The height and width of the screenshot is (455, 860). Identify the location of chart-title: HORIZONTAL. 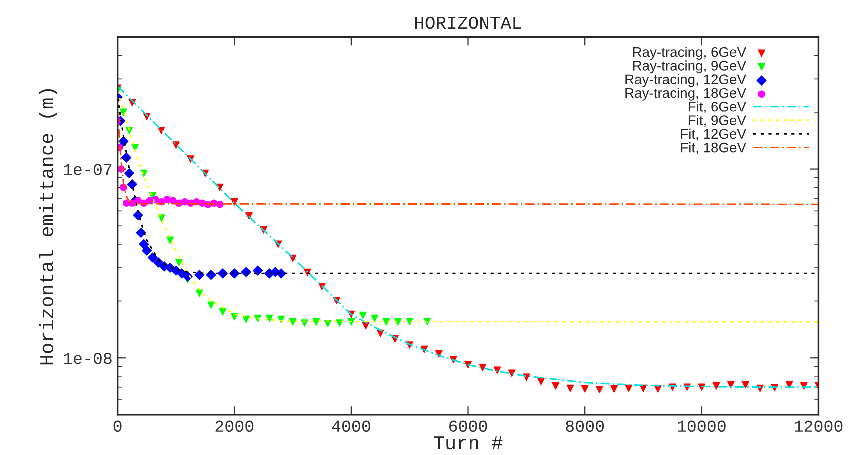
(469, 23).